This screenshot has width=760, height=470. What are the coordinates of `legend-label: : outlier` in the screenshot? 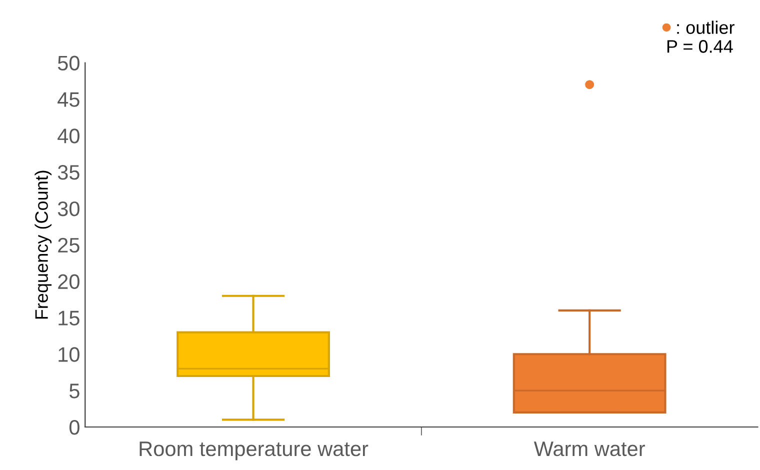 It's located at (705, 27).